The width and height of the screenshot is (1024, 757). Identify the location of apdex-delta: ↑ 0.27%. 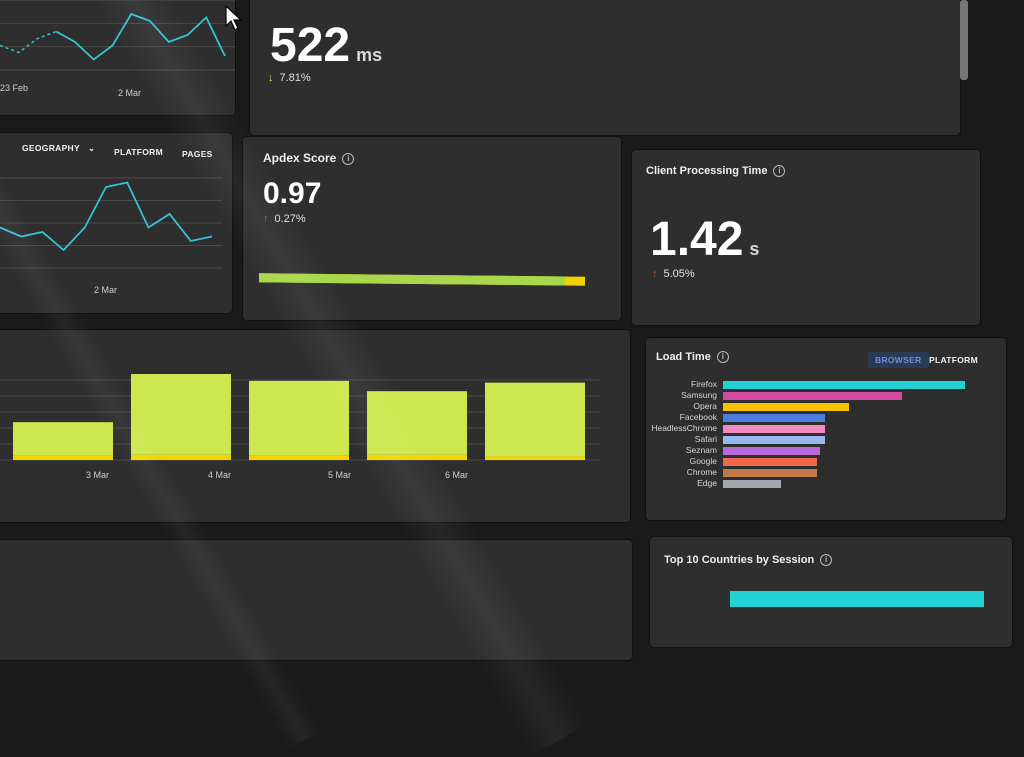
(284, 219).